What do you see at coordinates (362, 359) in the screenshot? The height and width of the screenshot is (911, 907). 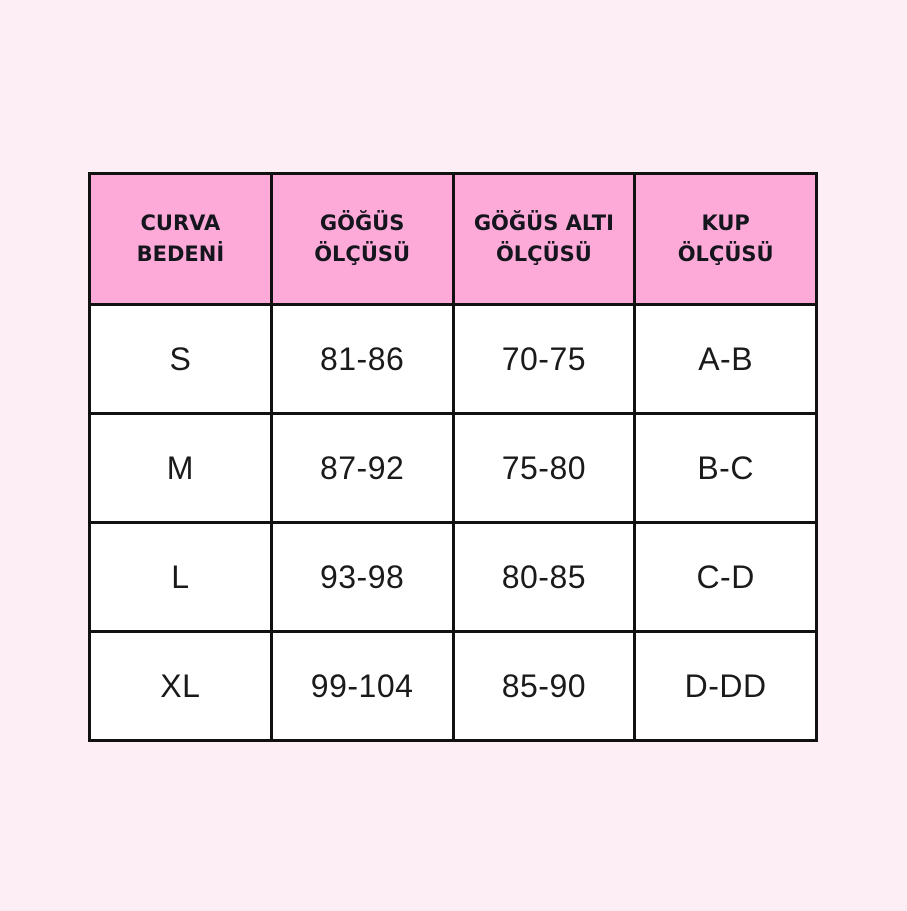 I see `chest-range-cell: 81-86` at bounding box center [362, 359].